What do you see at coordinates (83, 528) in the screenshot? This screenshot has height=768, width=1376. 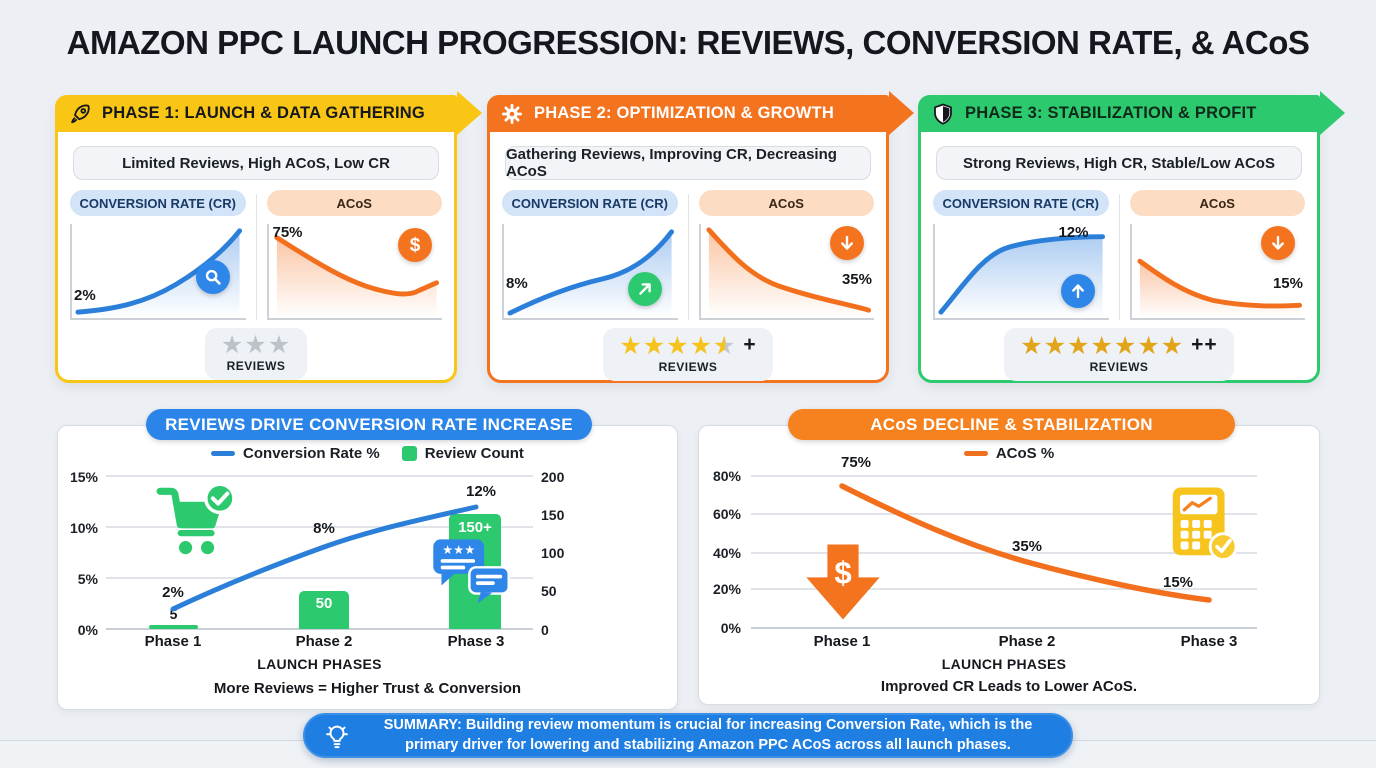 I see `y-tick: 10%` at bounding box center [83, 528].